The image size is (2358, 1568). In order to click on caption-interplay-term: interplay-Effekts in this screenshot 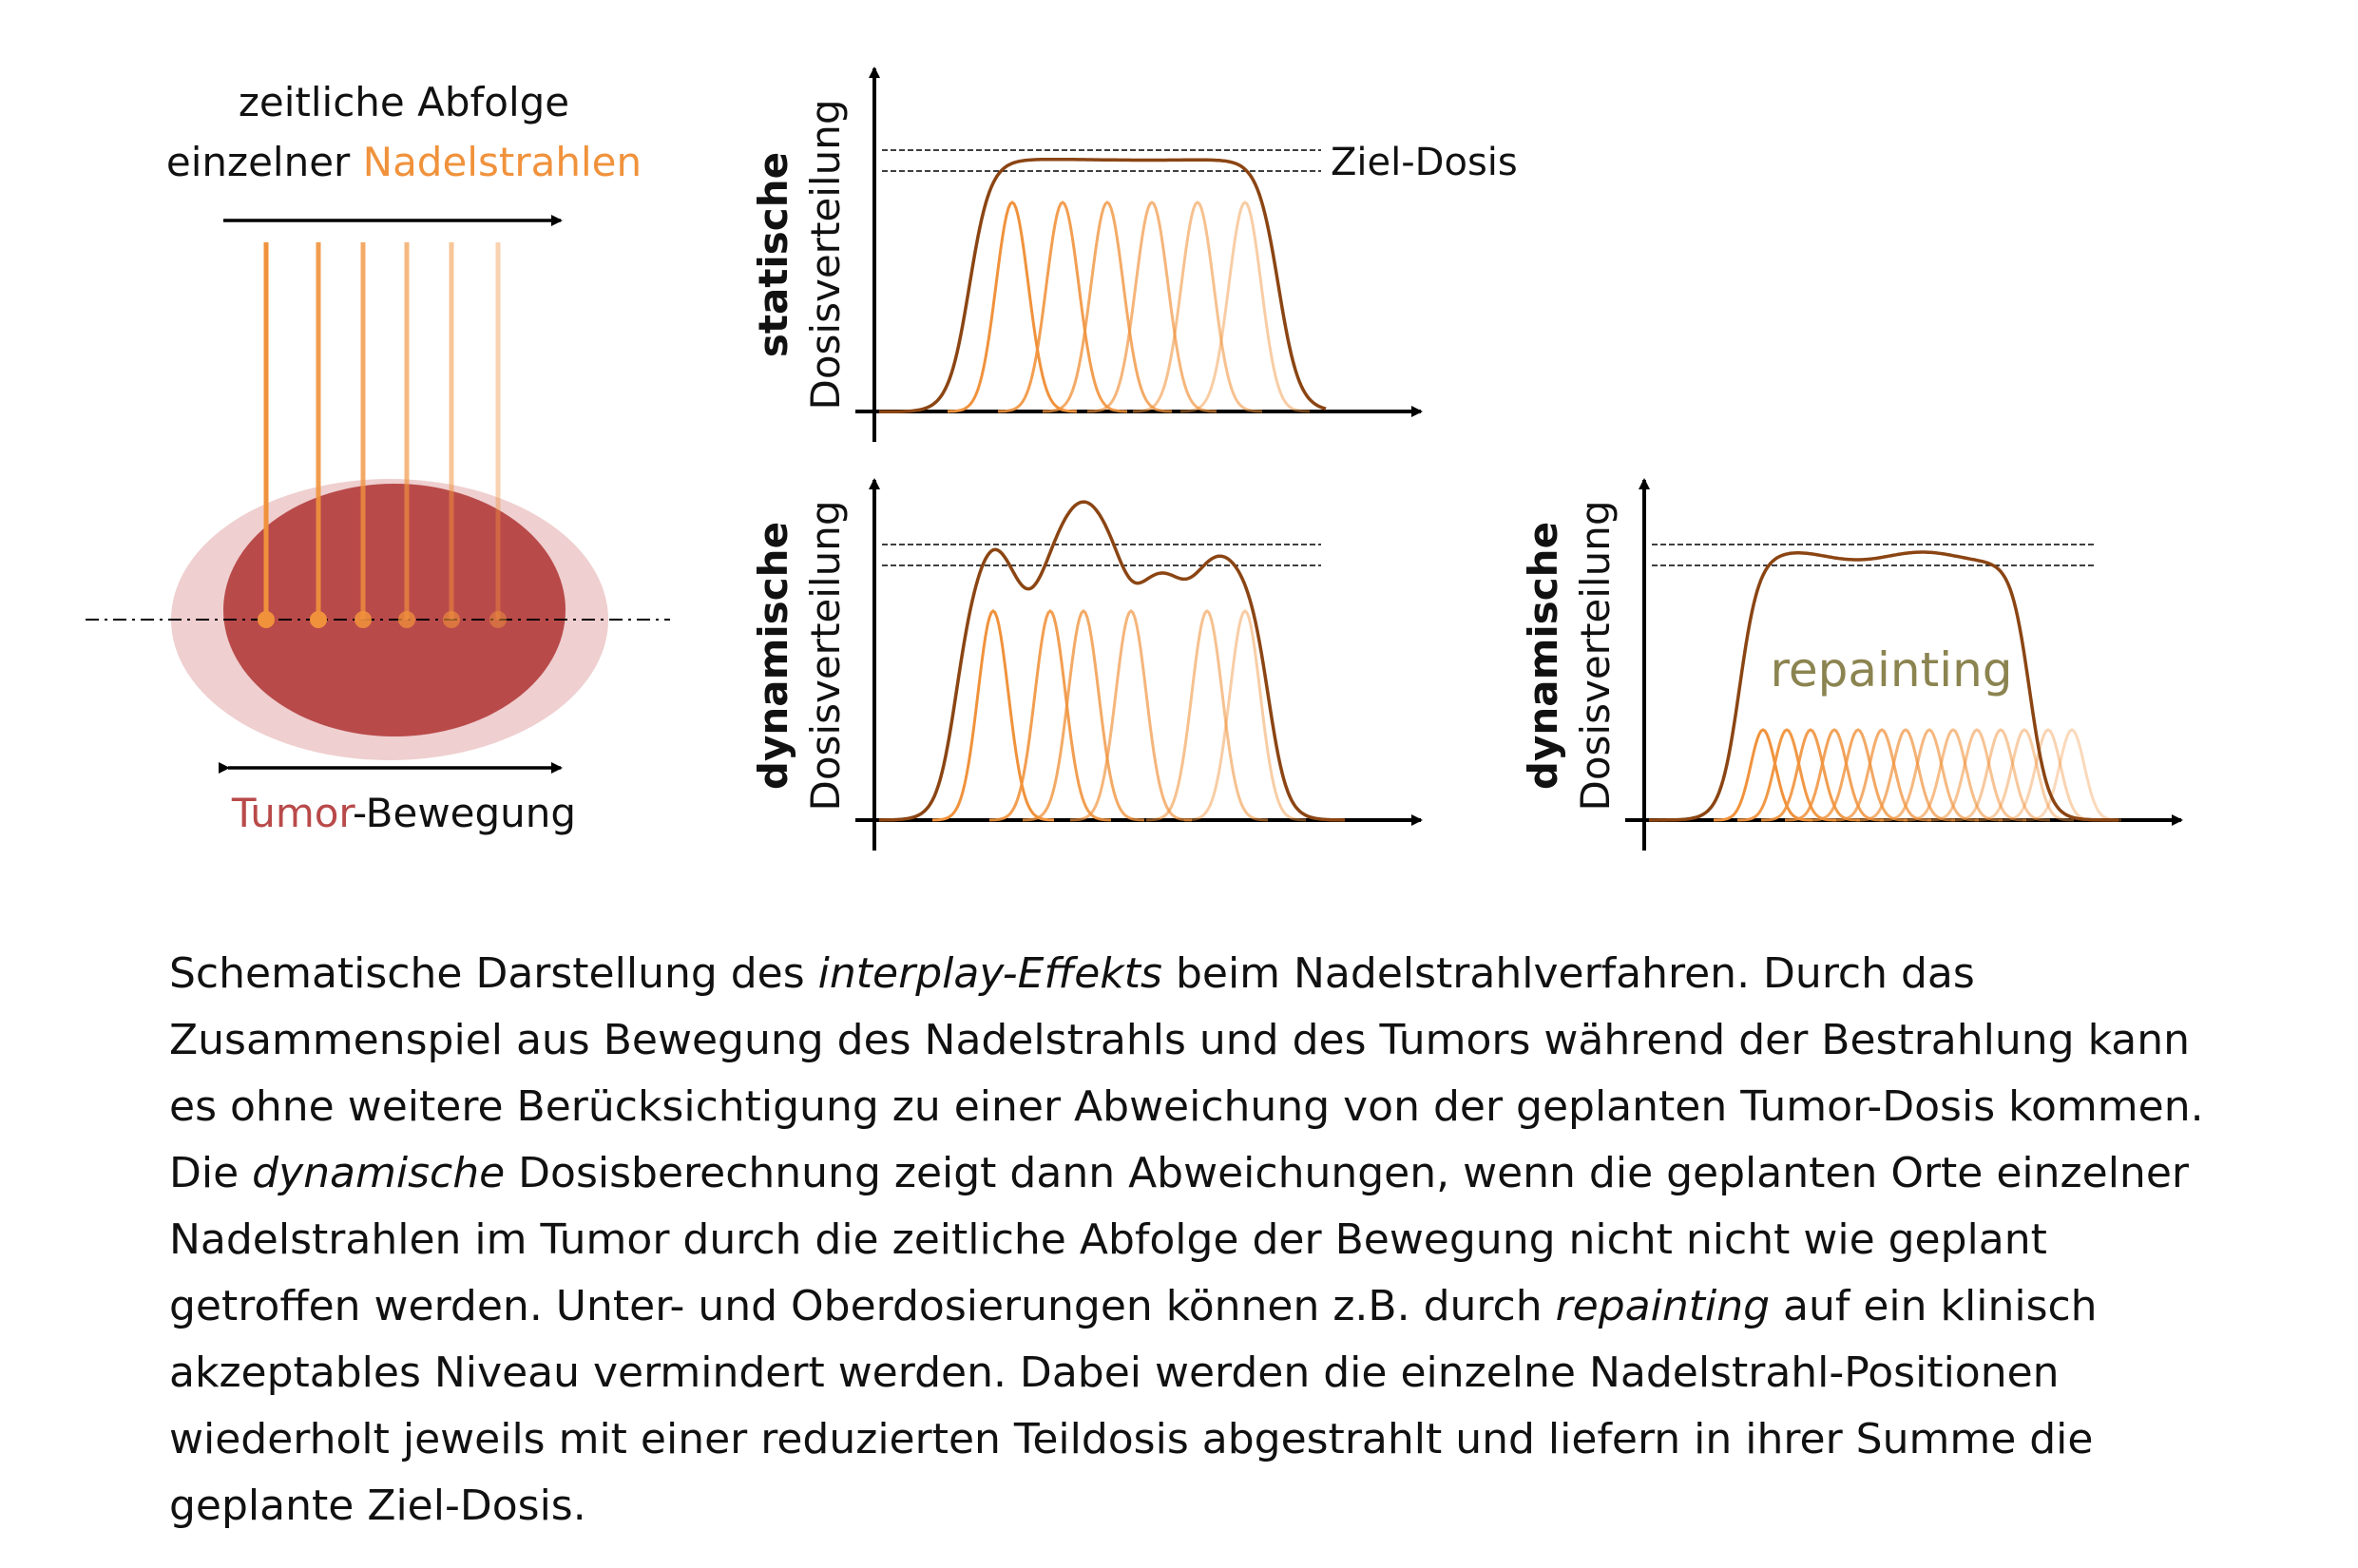, I will do `click(989, 973)`.